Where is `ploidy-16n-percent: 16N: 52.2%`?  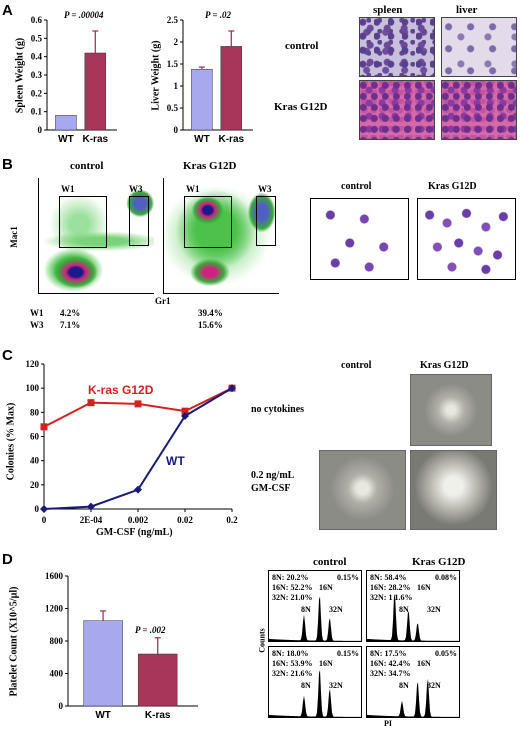 ploidy-16n-percent: 16N: 52.2% is located at coordinates (292, 587).